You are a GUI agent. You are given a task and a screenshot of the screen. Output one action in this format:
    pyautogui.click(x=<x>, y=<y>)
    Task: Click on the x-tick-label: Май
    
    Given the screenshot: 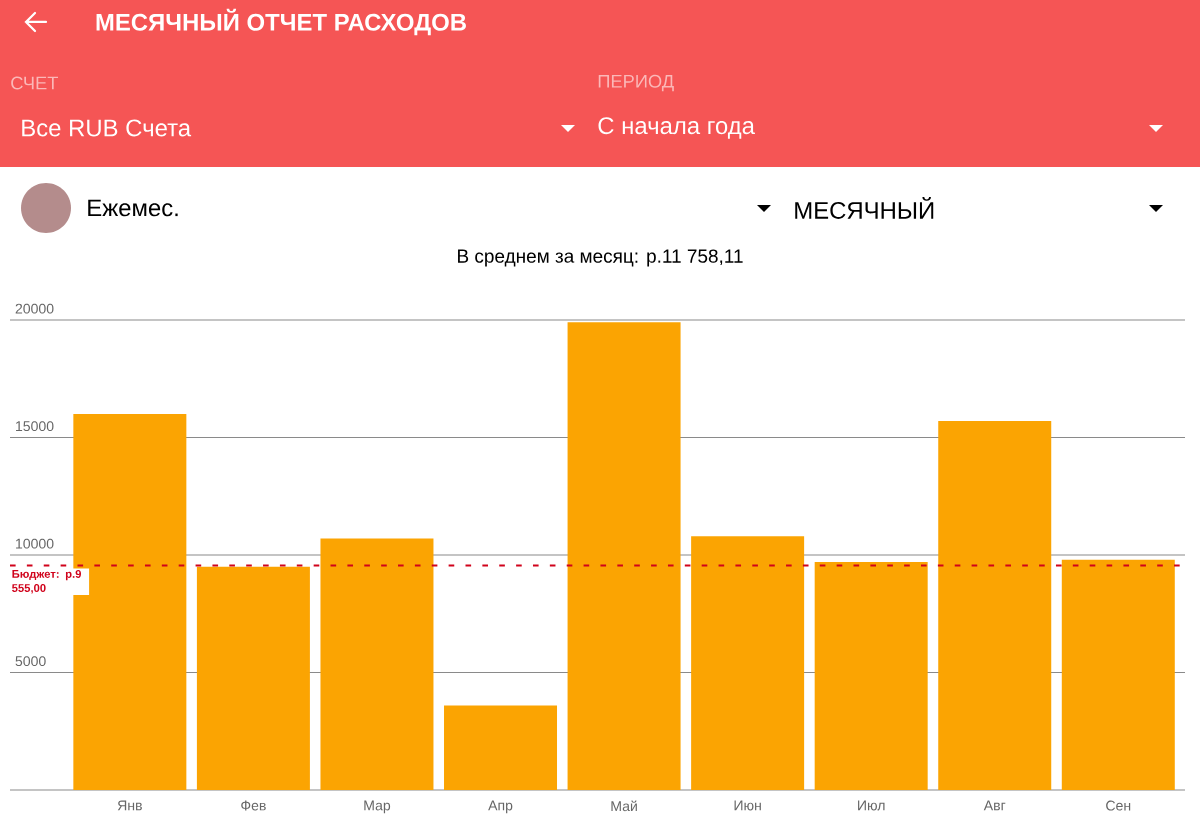 What is the action you would take?
    pyautogui.click(x=624, y=806)
    